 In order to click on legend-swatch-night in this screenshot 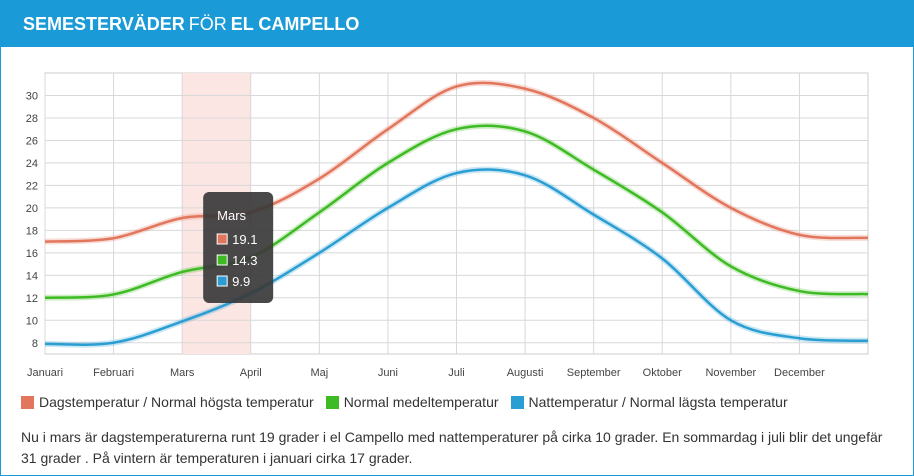, I will do `click(517, 402)`.